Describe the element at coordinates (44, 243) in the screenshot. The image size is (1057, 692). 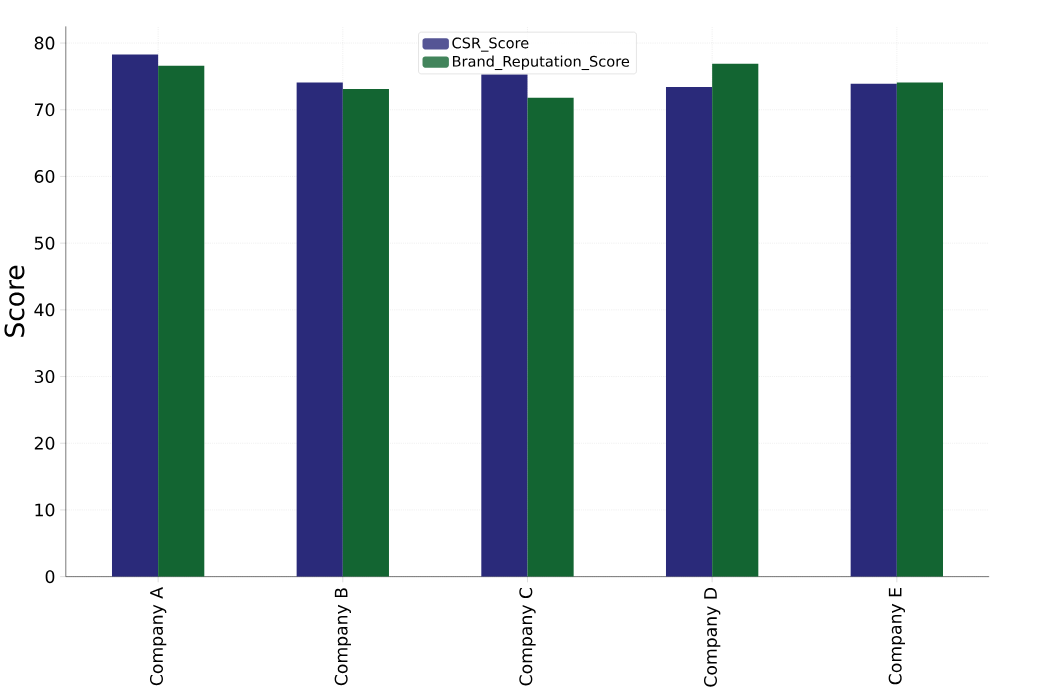
I see `y-tick-label: 50` at that location.